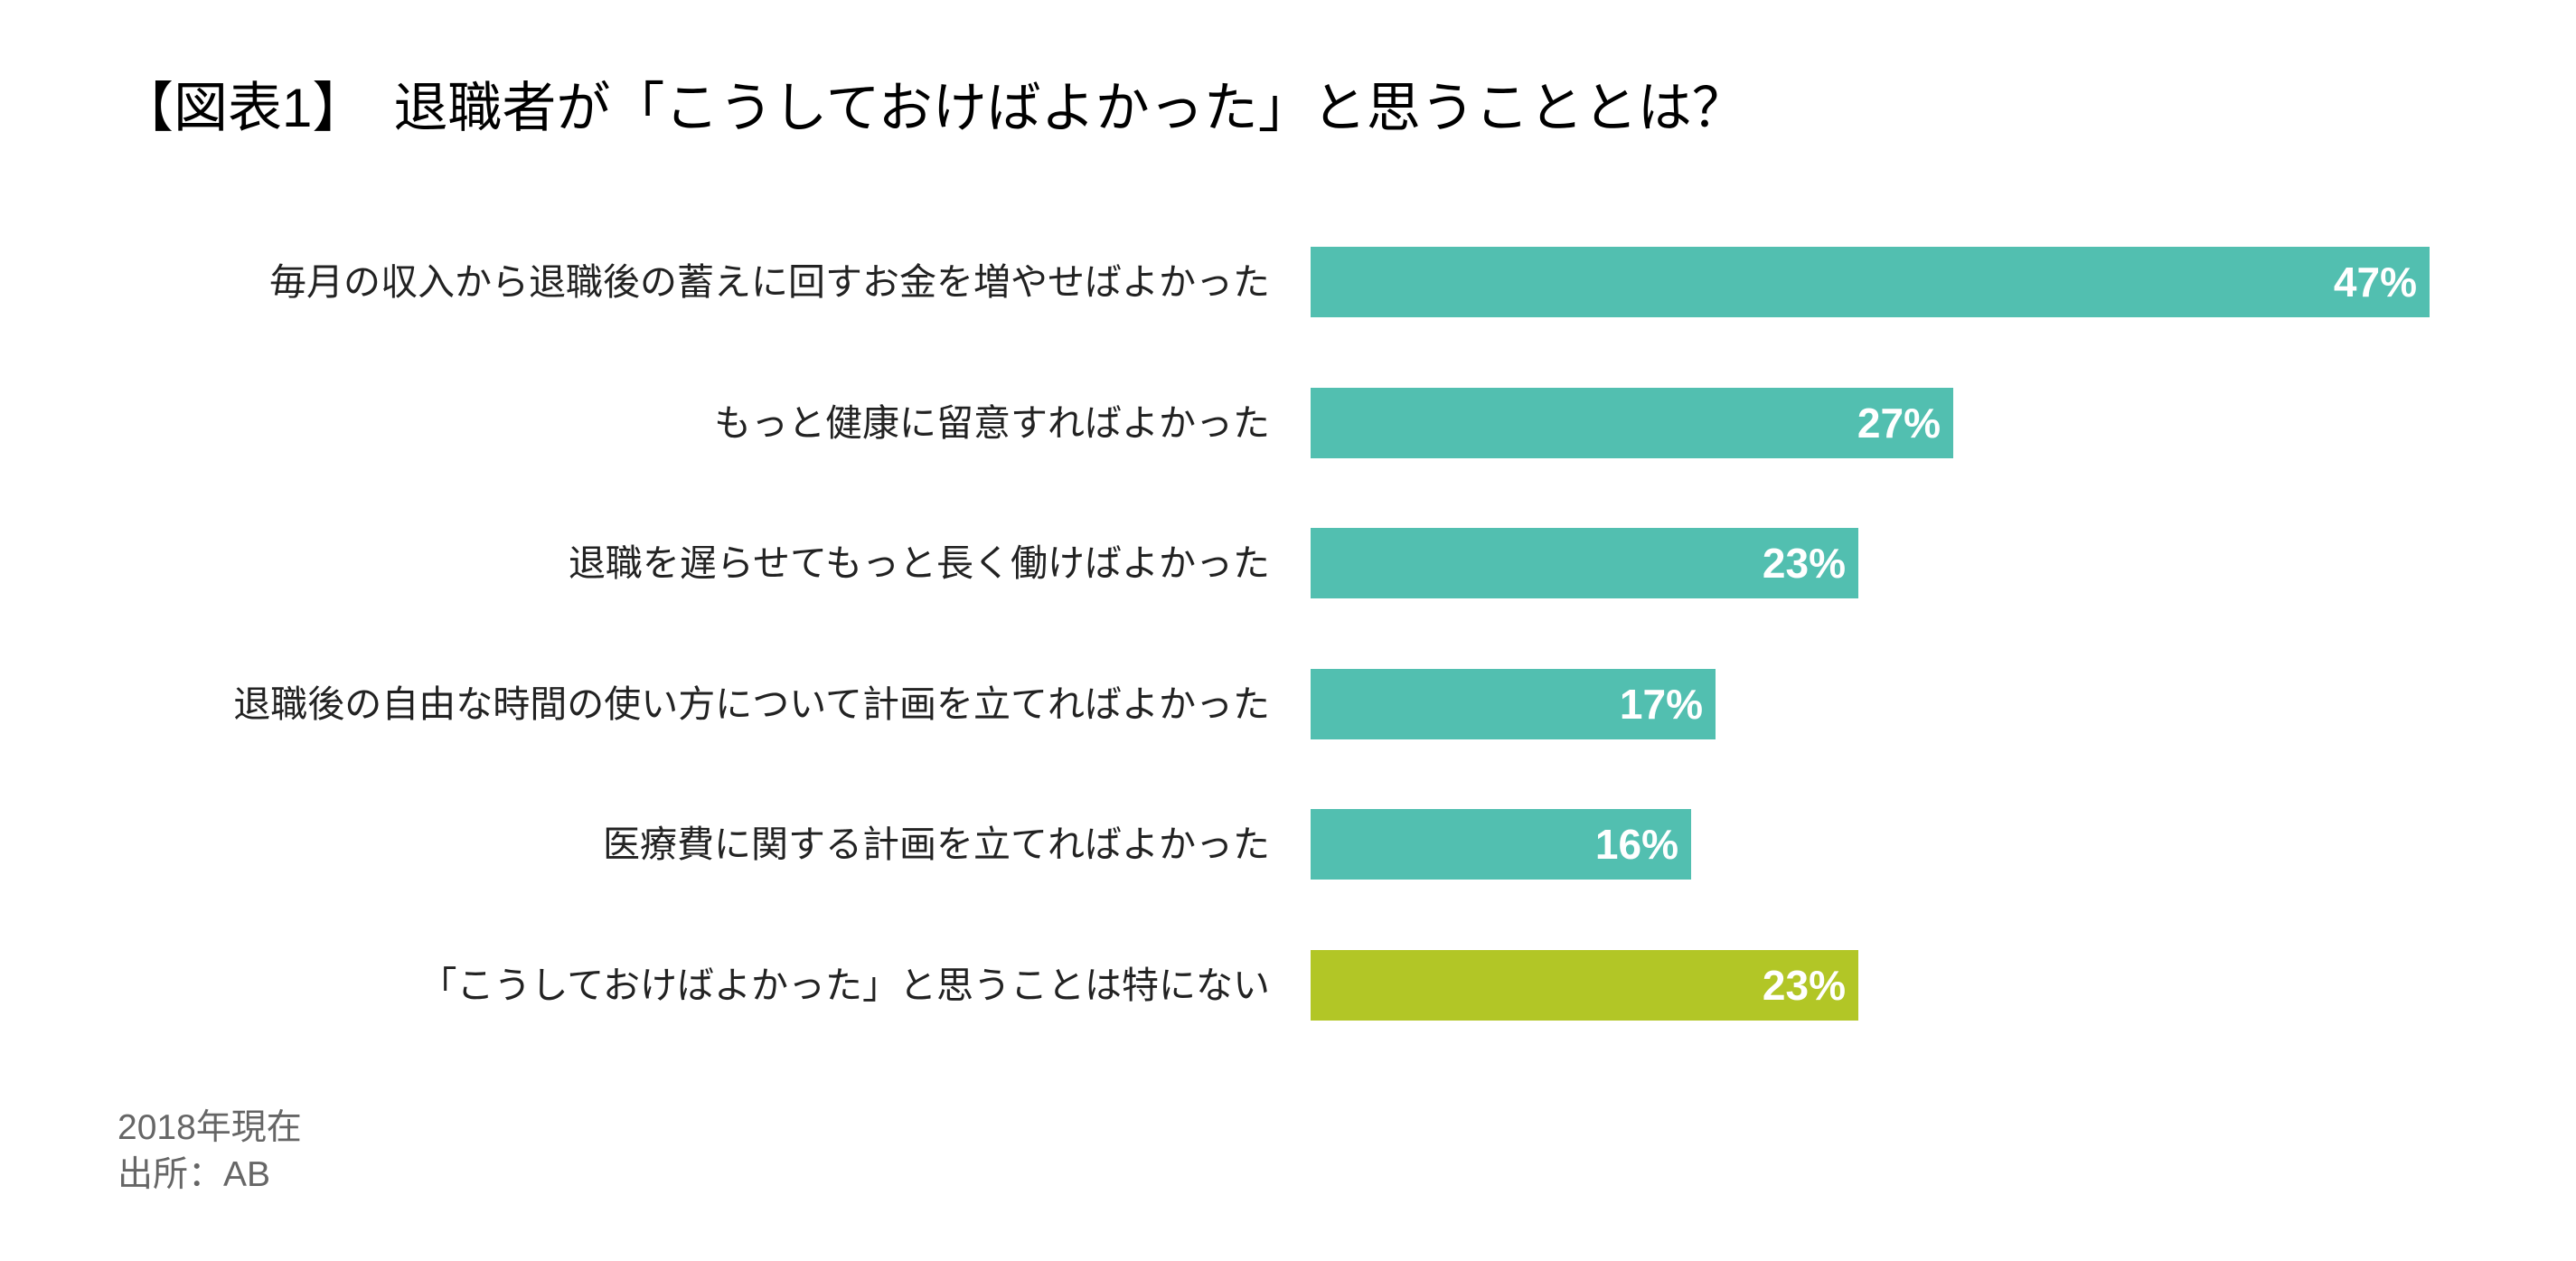  What do you see at coordinates (937, 844) in the screenshot?
I see `category-label: 医療費に関する計画を立てればよかった` at bounding box center [937, 844].